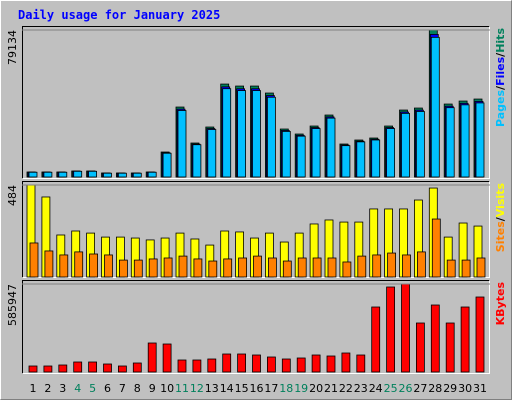 This screenshot has height=400, width=512. What do you see at coordinates (500, 40) in the screenshot?
I see `legend-entry: Hits` at bounding box center [500, 40].